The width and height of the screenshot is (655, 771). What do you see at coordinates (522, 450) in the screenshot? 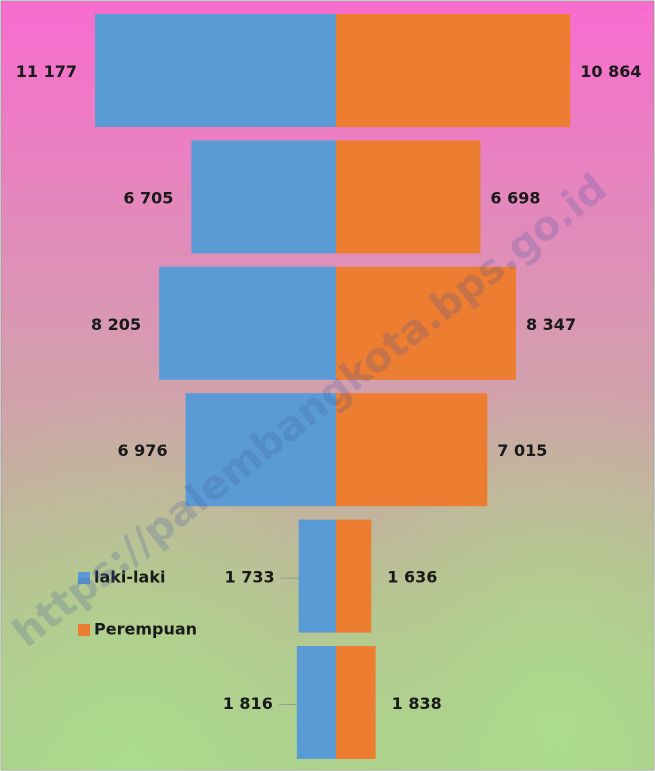
I see `data-label: 7 015` at bounding box center [522, 450].